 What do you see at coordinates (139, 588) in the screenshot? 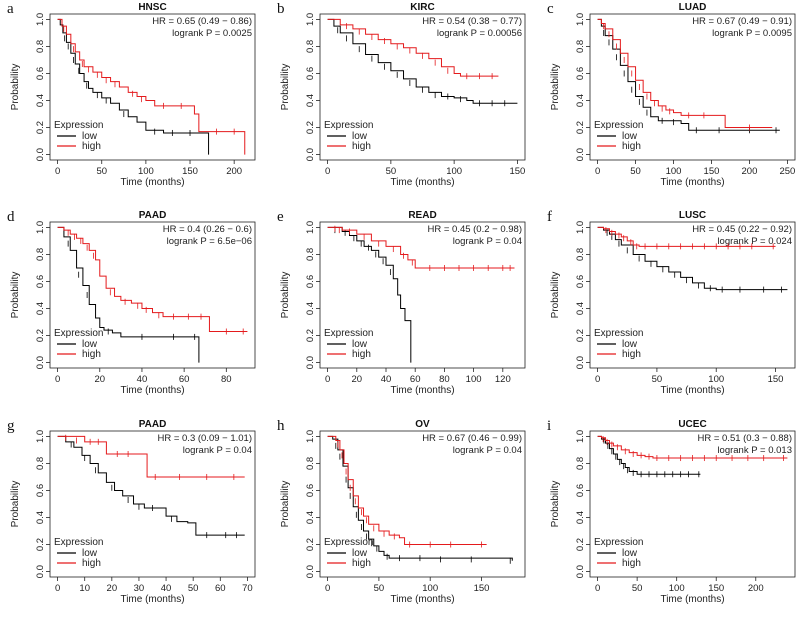
I see `x-tick-label: 30` at bounding box center [139, 588].